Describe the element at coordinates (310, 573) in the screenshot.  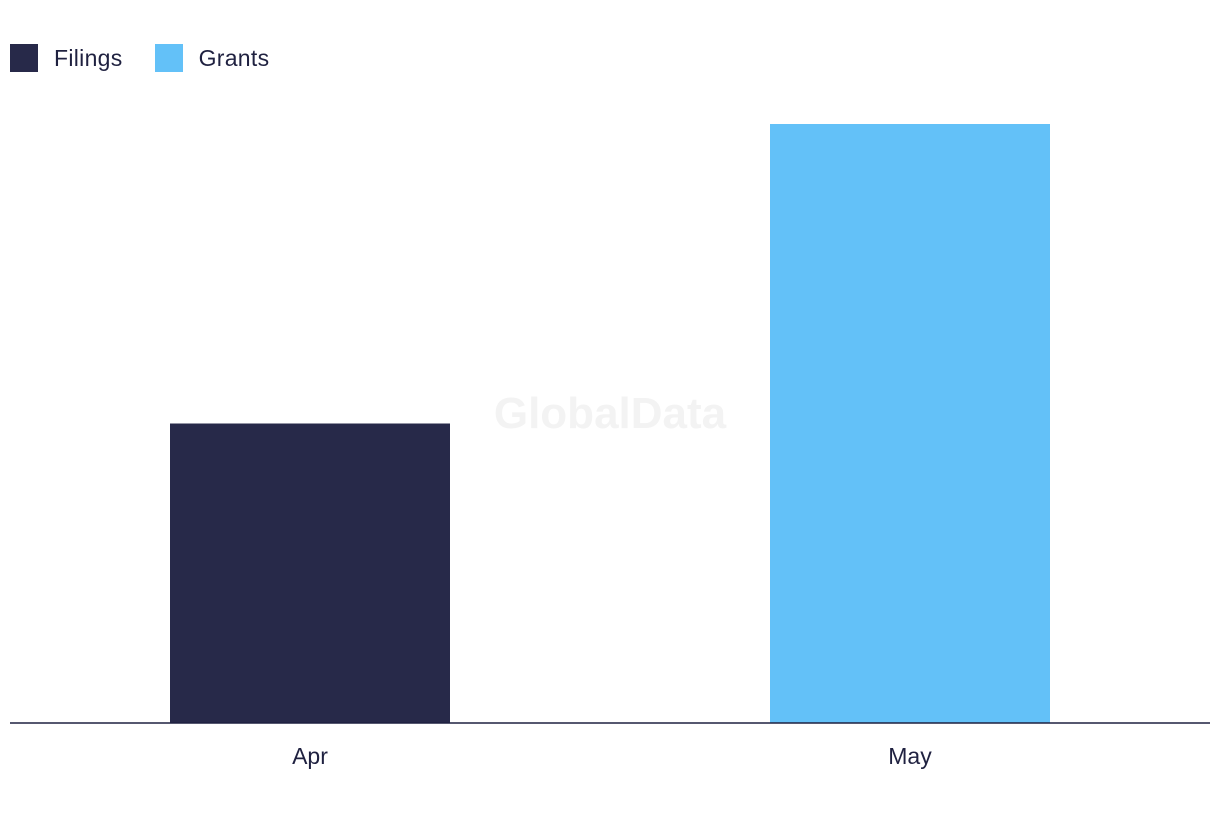
I see `bar-filings-apr` at that location.